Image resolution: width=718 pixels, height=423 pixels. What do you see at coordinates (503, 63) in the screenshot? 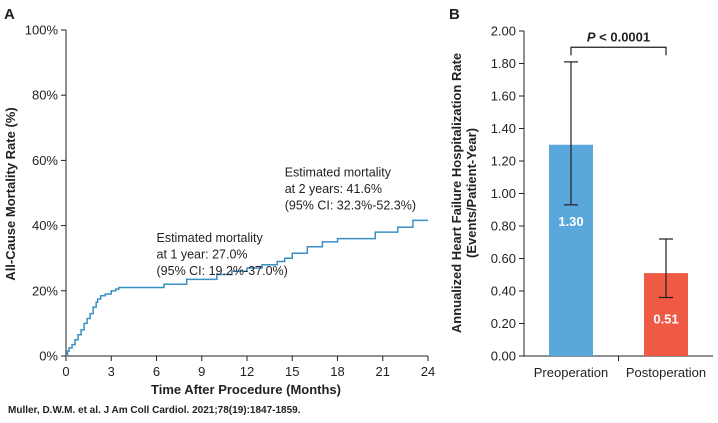
I see `y-tick-label: 1.80` at bounding box center [503, 63].